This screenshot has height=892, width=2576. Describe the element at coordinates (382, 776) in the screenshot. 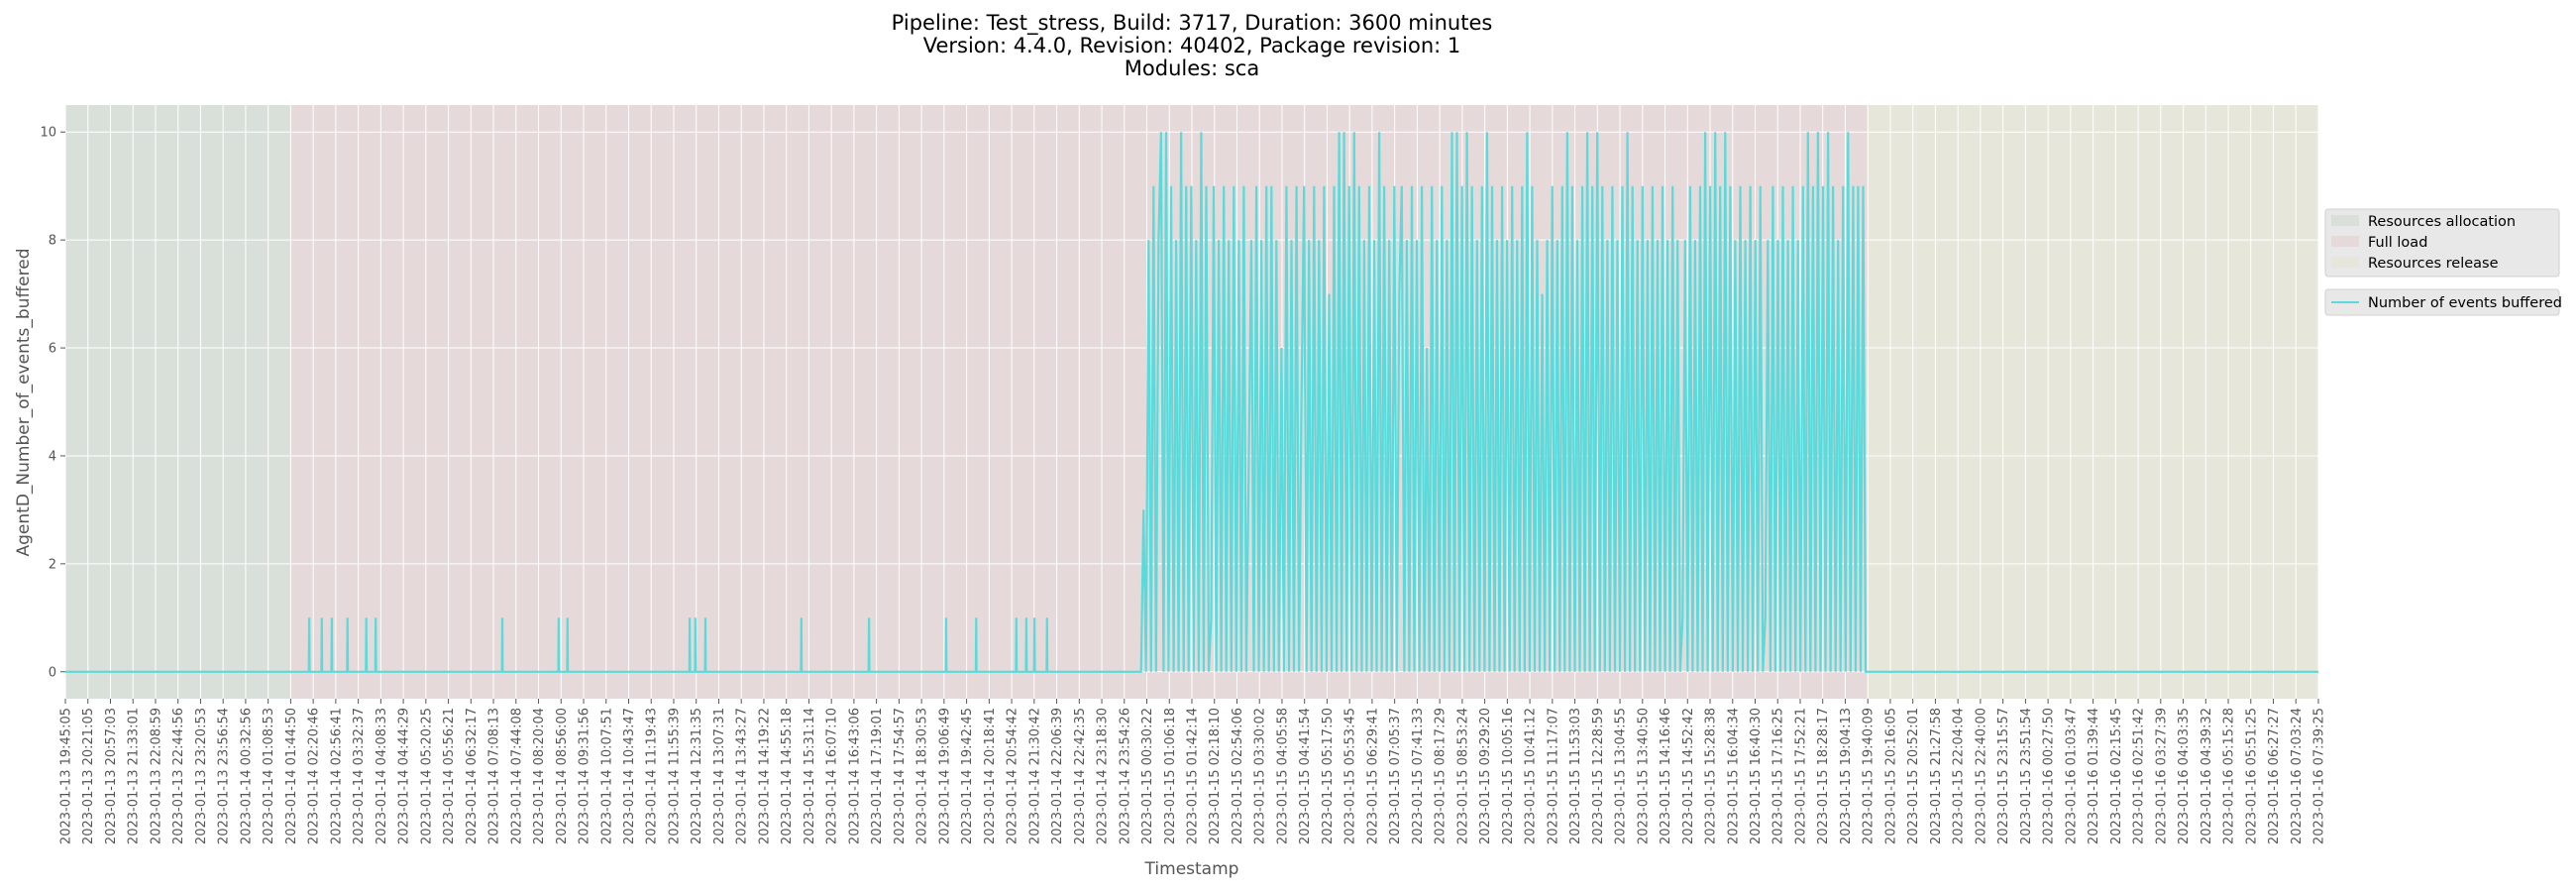

I see `x-tick-label: 2023-01-14 04:08:33` at that location.